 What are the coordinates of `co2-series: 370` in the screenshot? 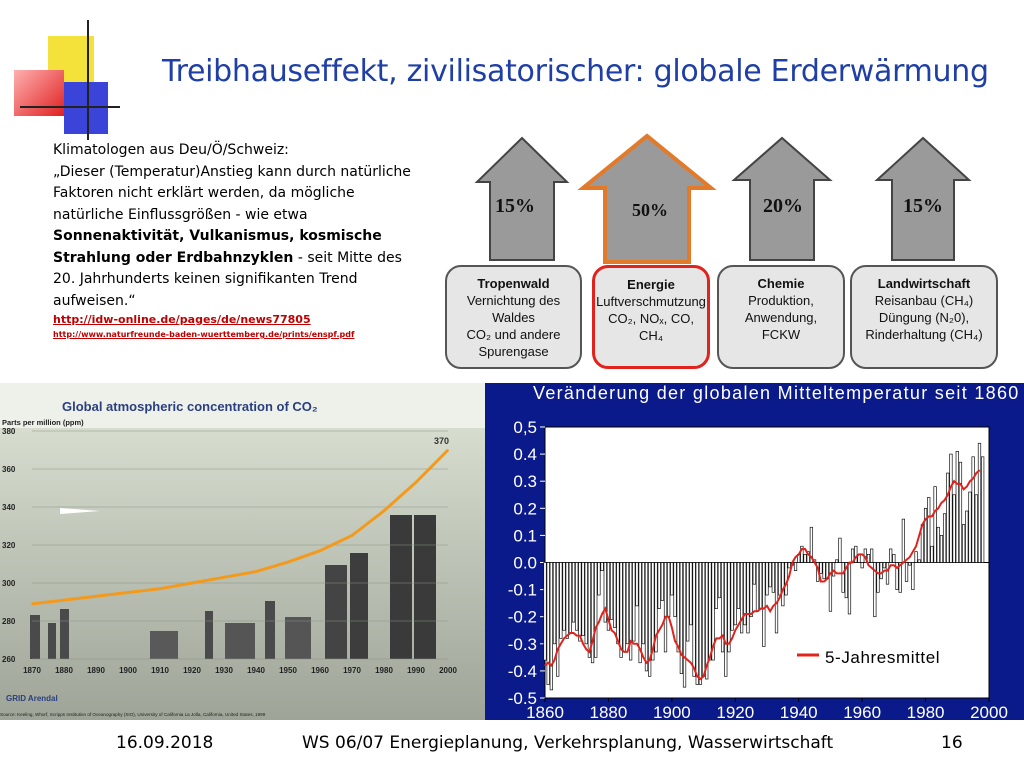 It's located at (240, 521).